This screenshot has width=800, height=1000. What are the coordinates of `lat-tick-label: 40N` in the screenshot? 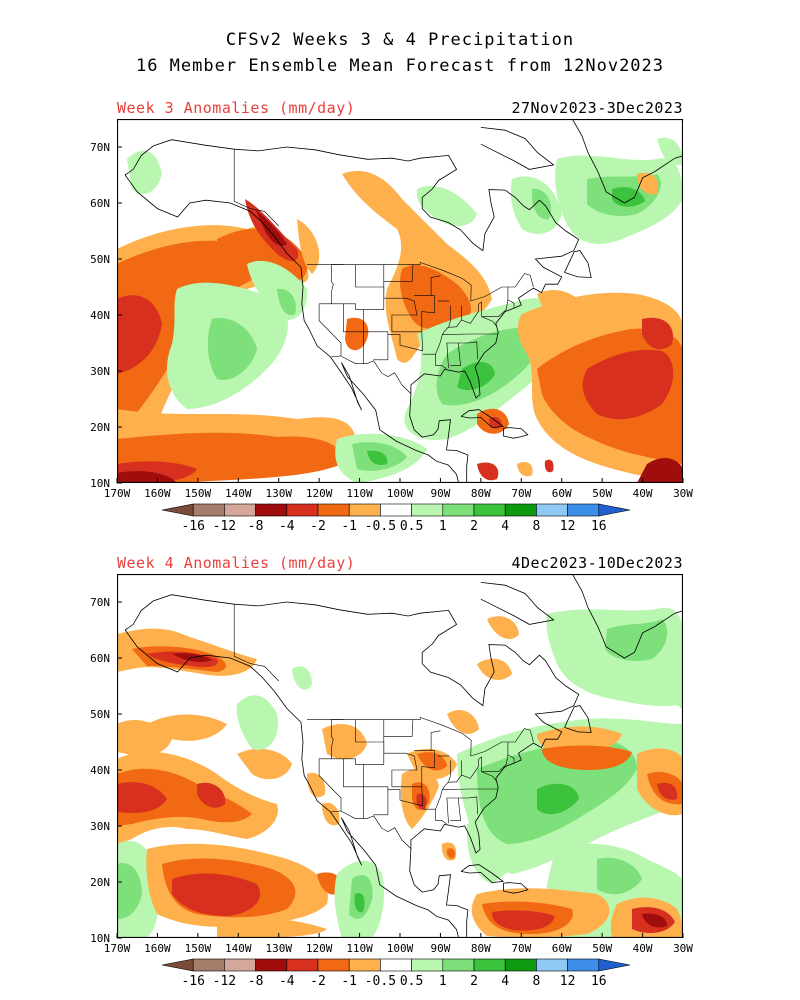 It's located at (100, 315).